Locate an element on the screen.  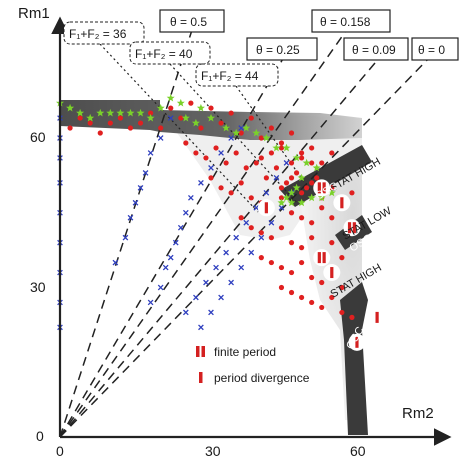
x-tick-0: 0 is located at coordinates (60, 451).